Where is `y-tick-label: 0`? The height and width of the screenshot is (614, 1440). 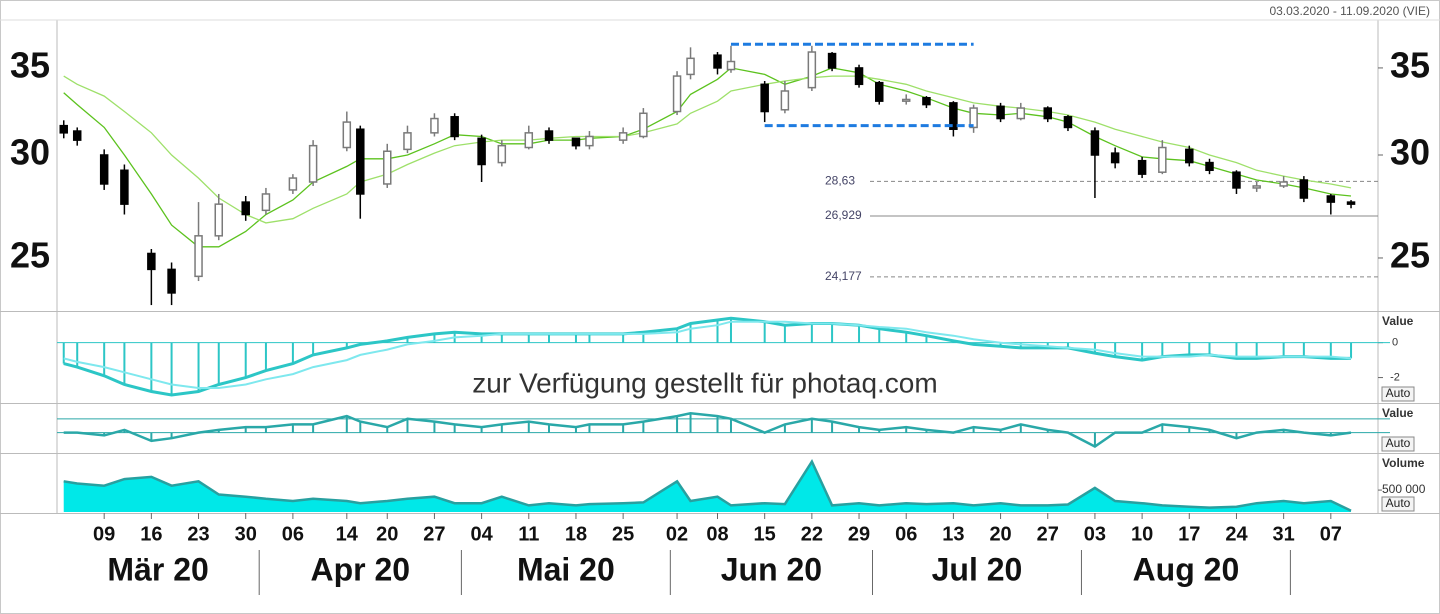
y-tick-label: 0 is located at coordinates (1395, 343).